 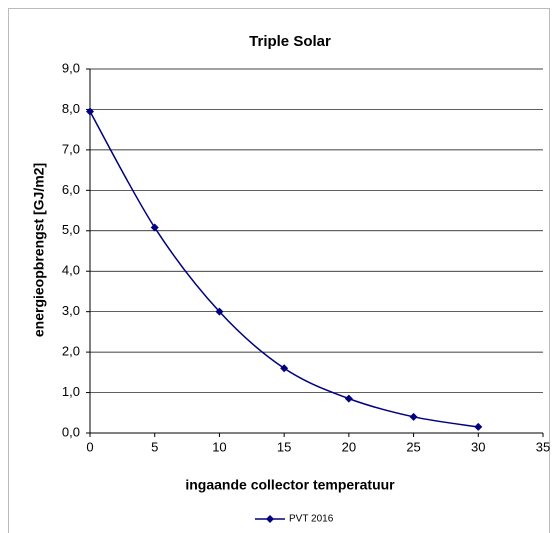 What do you see at coordinates (39, 250) in the screenshot?
I see `y-axis-label: energieopbrengst [GJ/m2]` at bounding box center [39, 250].